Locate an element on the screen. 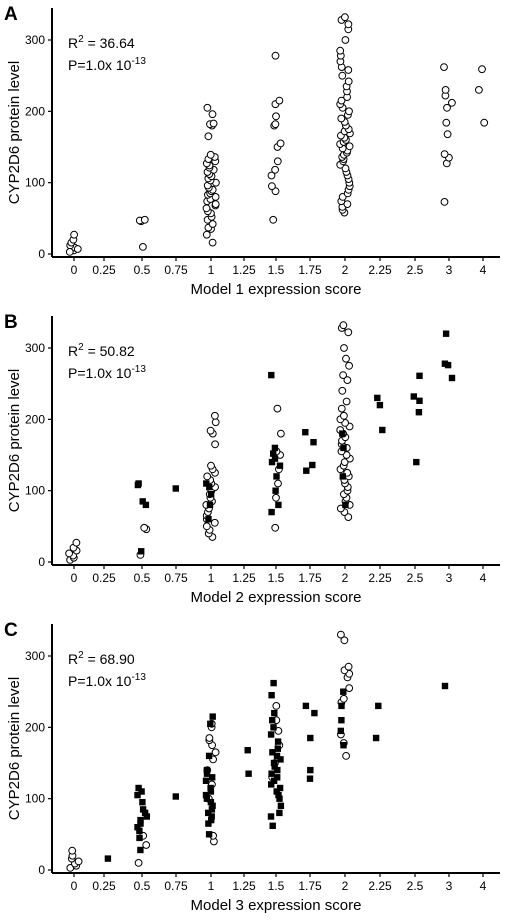 The width and height of the screenshot is (505, 922). x-axis-title: Model 3 expression score is located at coordinates (276, 905).